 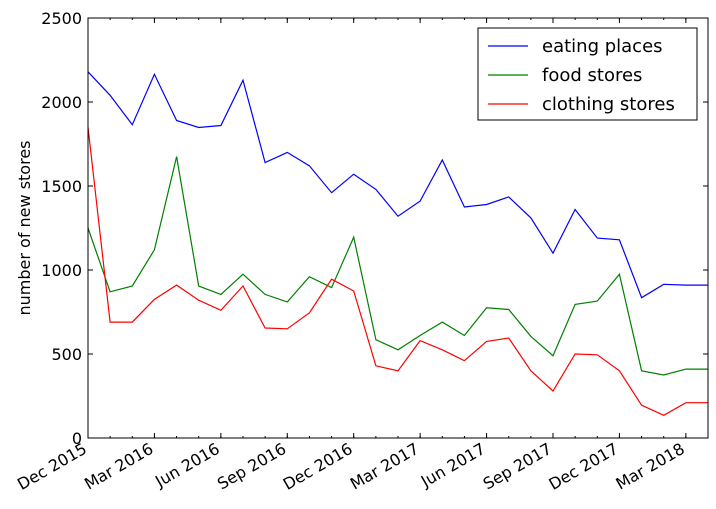 What do you see at coordinates (61, 18) in the screenshot?
I see `y-tick-label: 2500` at bounding box center [61, 18].